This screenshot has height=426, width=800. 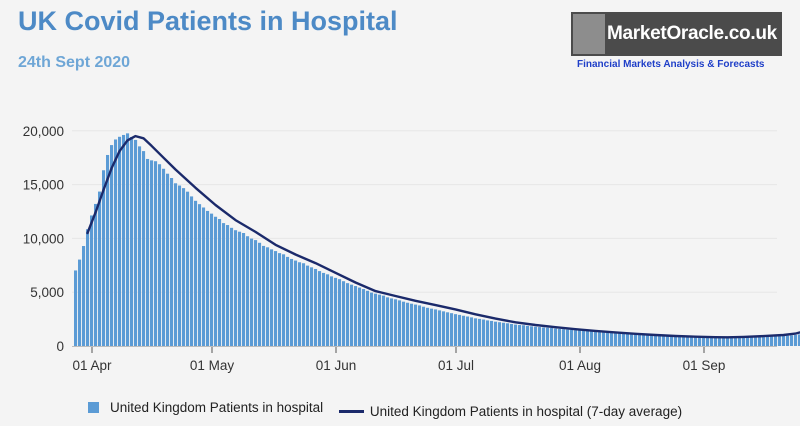 I want to click on logo-tagline: Financial Markets Analysis & Forecasts, so click(x=671, y=64).